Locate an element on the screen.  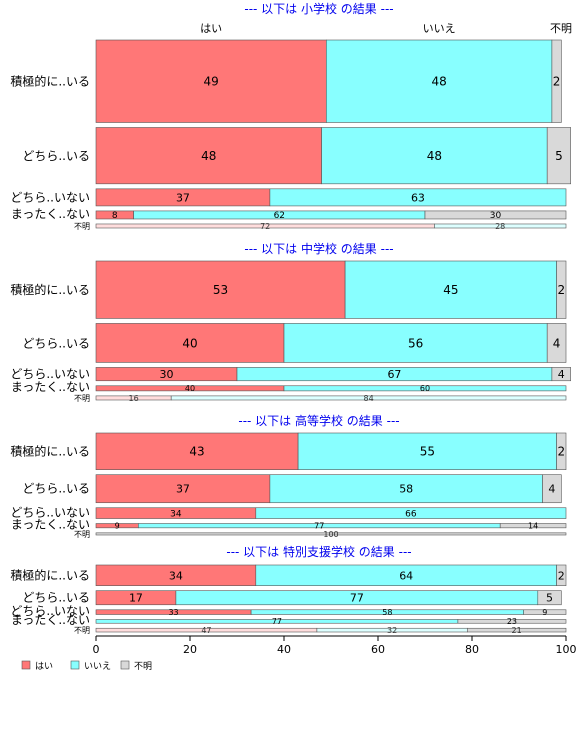
bar-row: まったく..ない 40 60 is located at coordinates (289, 387).